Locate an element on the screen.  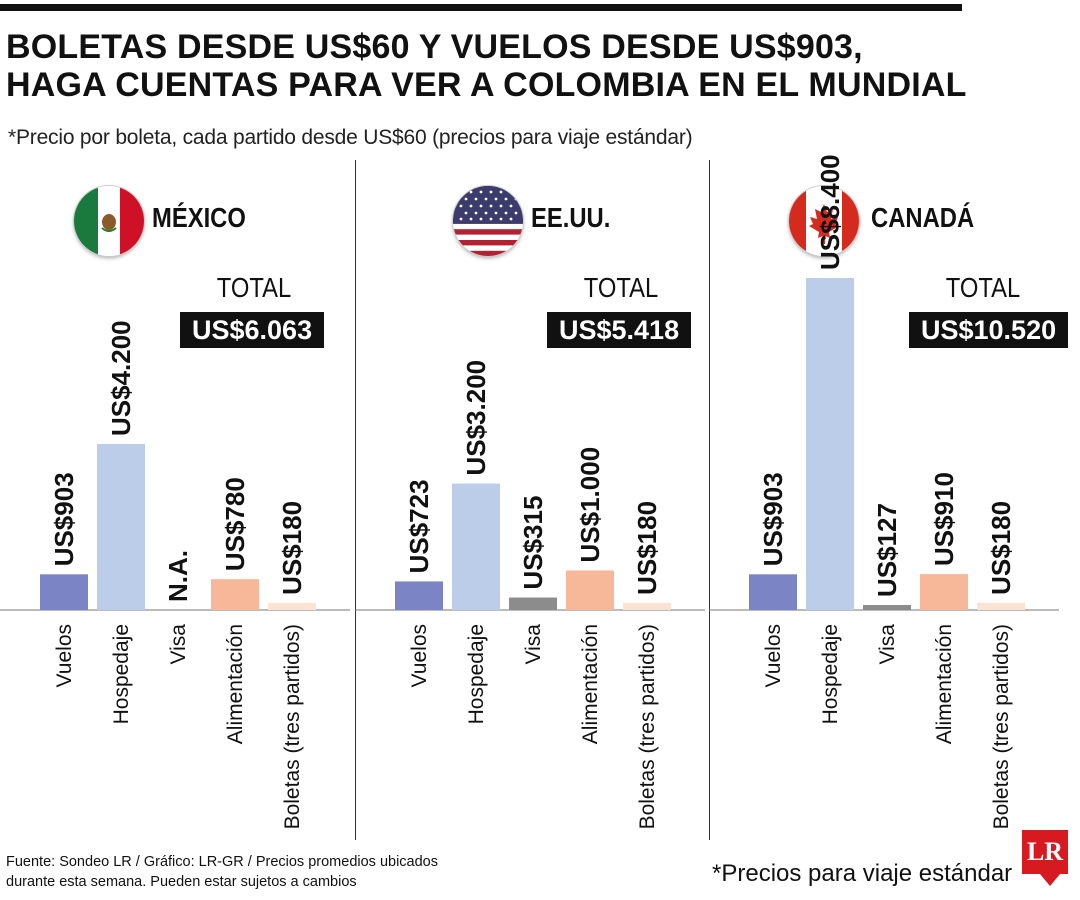
bar-value-label: US$910 is located at coordinates (944, 519).